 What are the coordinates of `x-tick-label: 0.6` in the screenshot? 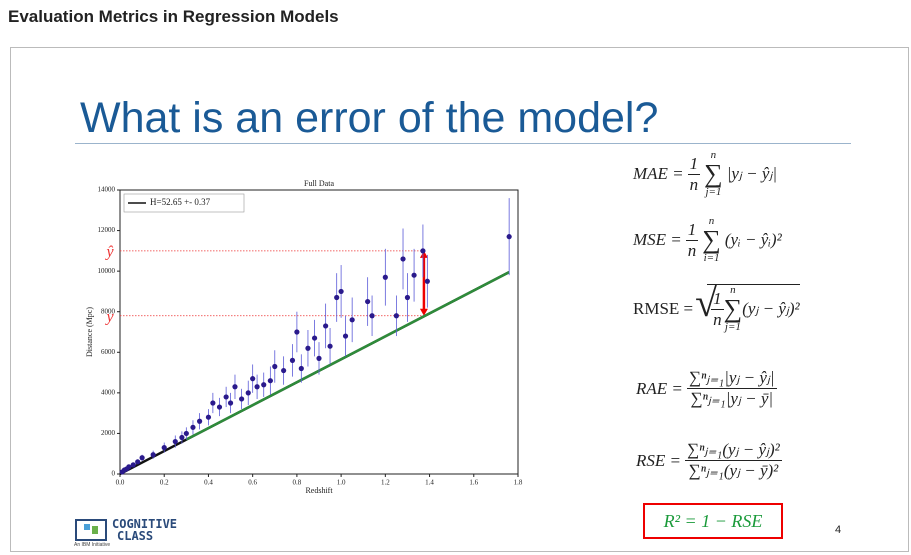 It's located at (252, 483).